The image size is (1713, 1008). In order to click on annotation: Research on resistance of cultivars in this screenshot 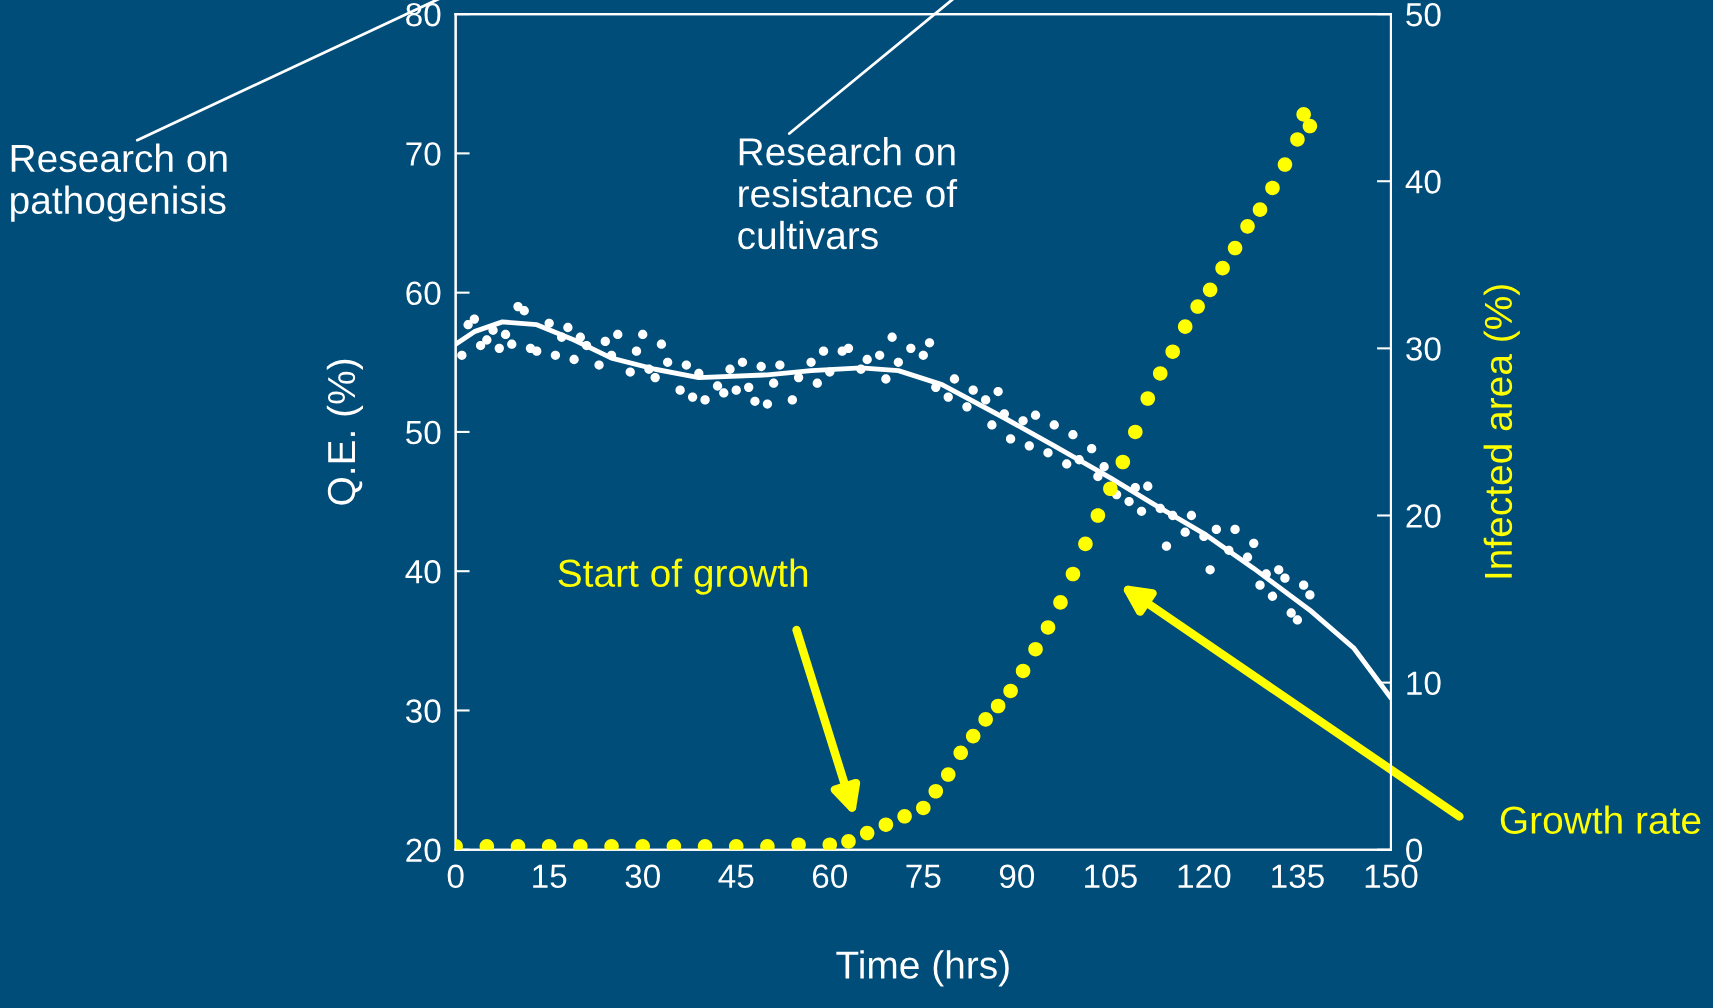, I will do `click(848, 193)`.